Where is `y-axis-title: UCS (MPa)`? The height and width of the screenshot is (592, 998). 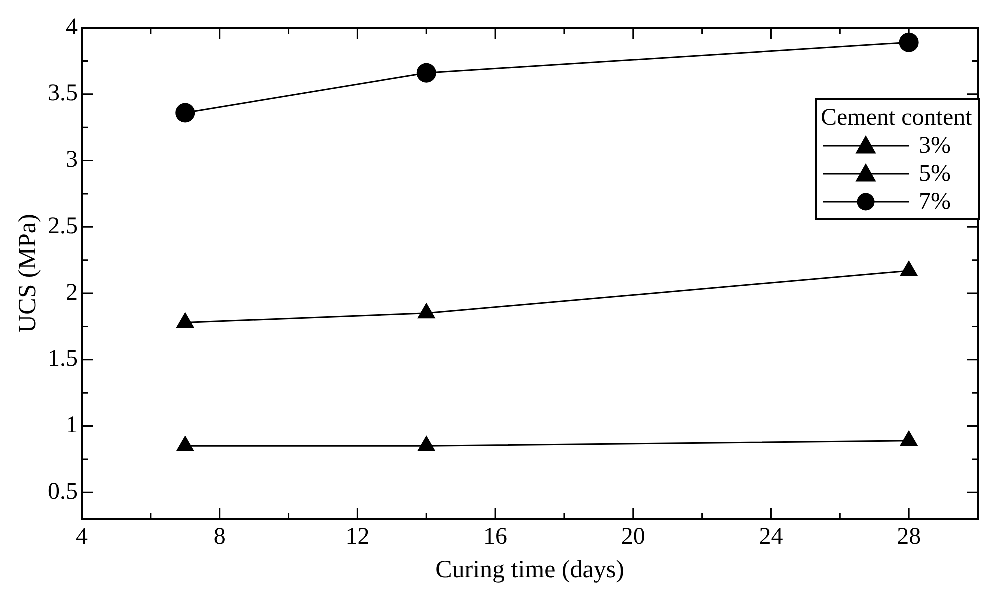 y-axis-title: UCS (MPa) is located at coordinates (28, 273).